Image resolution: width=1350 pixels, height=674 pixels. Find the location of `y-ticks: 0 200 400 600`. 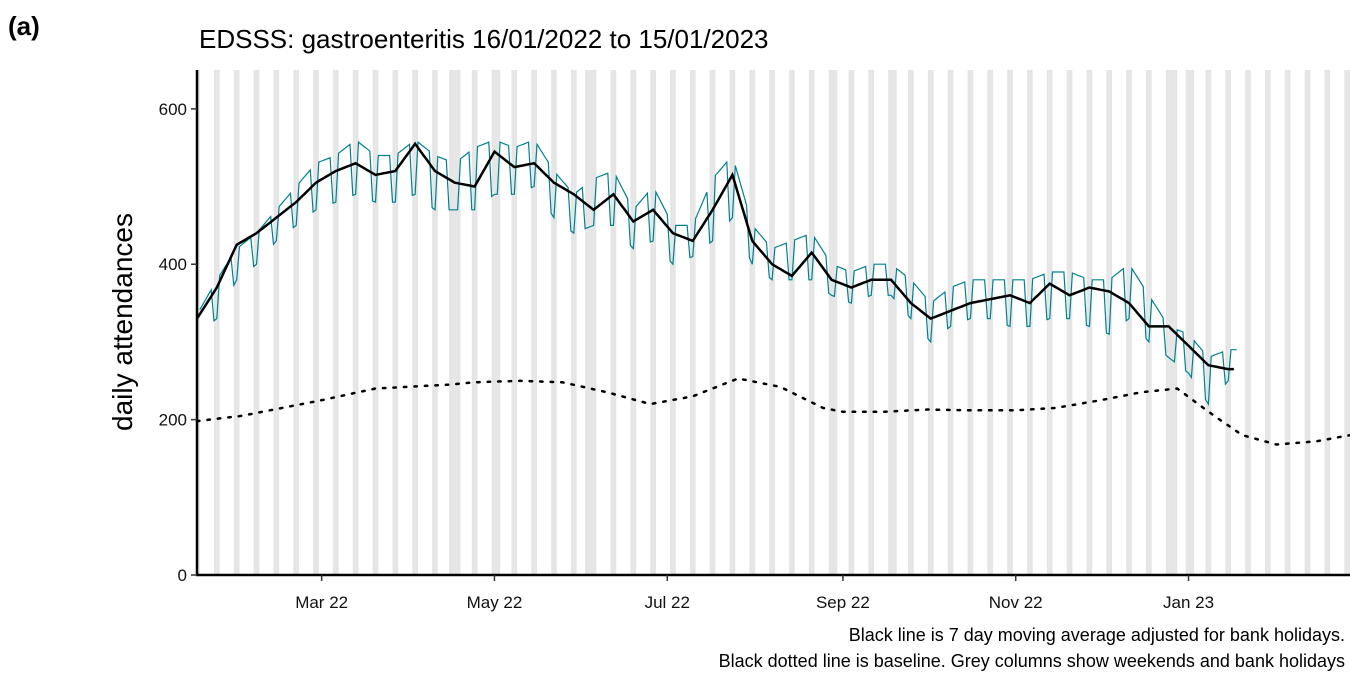

y-ticks: 0 200 400 600 is located at coordinates (178, 342).